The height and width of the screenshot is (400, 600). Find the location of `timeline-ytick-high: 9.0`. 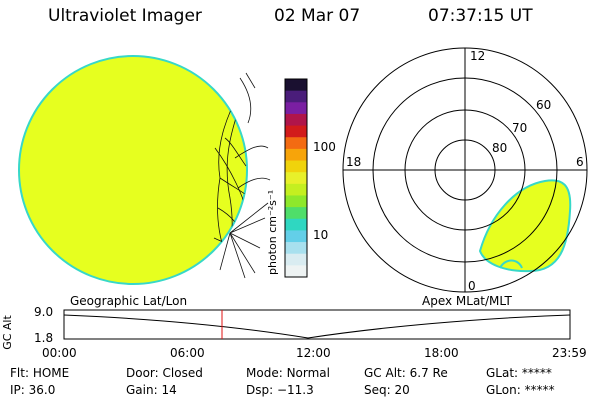

timeline-ytick-high: 9.0 is located at coordinates (44, 312).